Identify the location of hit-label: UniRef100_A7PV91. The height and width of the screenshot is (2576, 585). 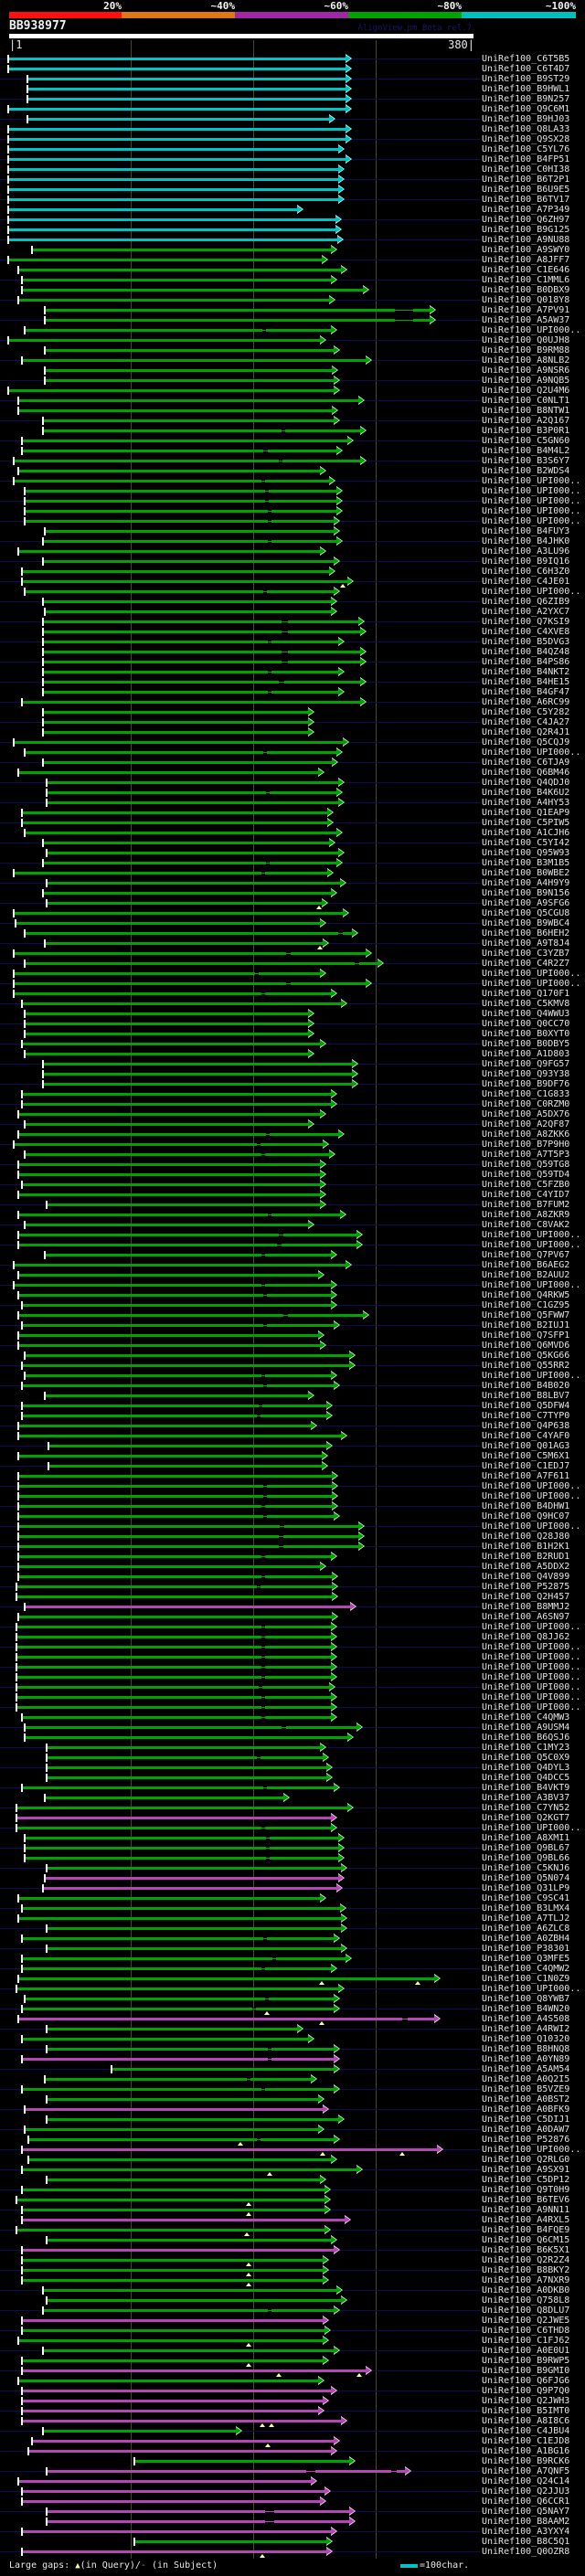
(526, 310).